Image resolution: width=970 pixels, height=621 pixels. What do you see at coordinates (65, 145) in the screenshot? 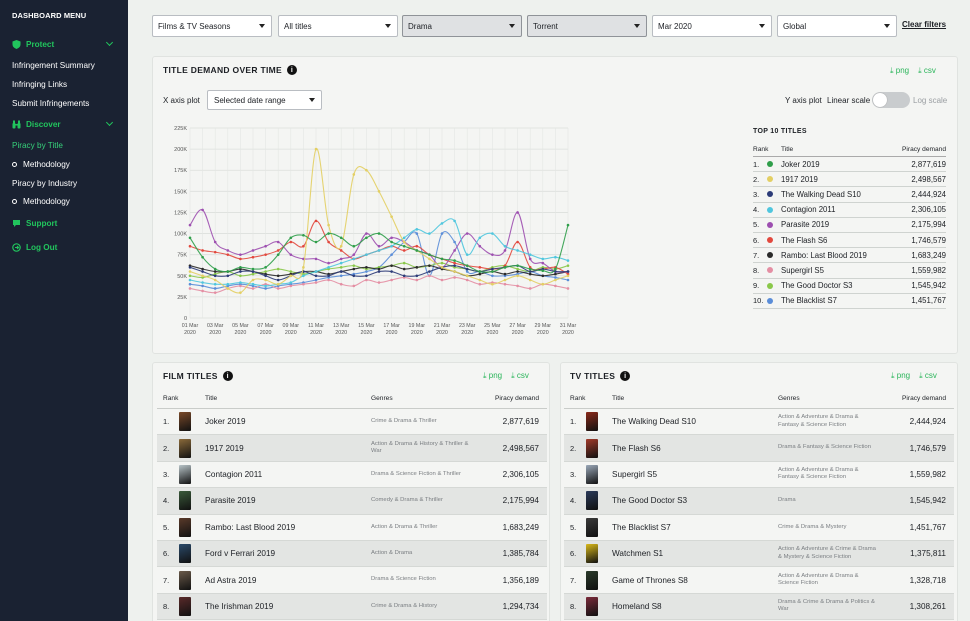
I see `sidebar-item-piracy-by-title: Piracy by Title` at bounding box center [65, 145].